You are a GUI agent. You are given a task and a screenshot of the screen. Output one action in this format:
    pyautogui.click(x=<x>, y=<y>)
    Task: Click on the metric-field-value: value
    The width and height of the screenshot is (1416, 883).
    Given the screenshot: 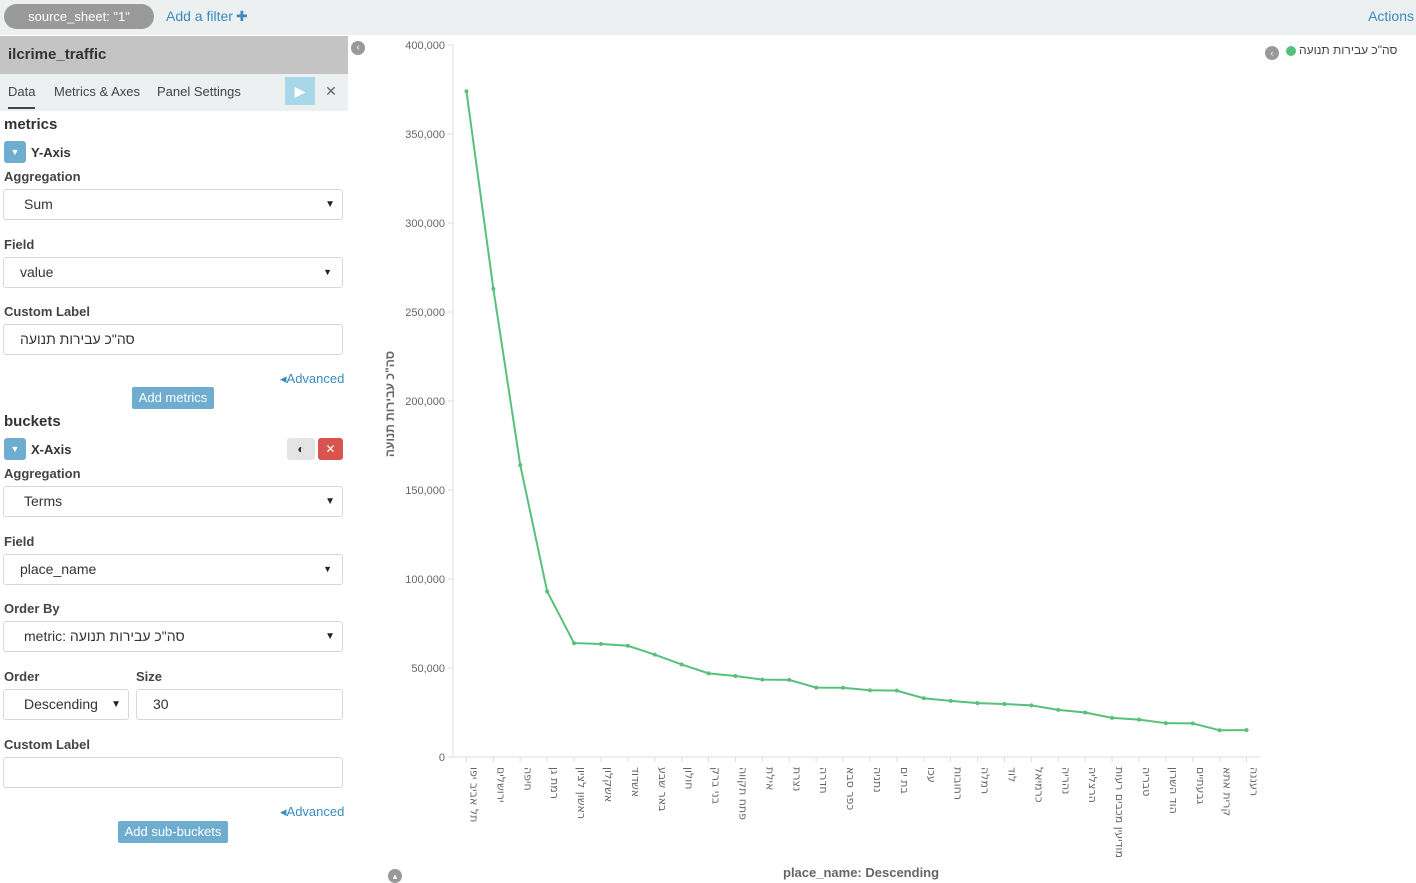 What is the action you would take?
    pyautogui.click(x=37, y=272)
    